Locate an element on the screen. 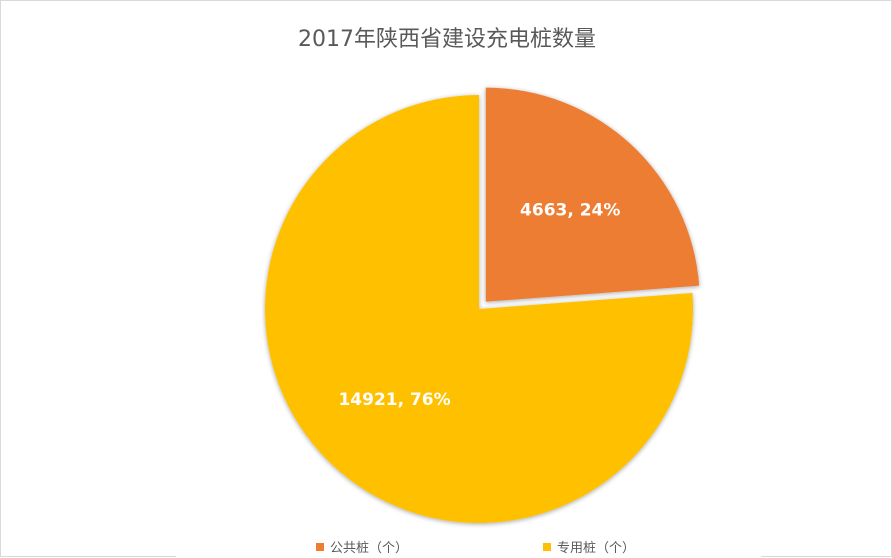 The width and height of the screenshot is (892, 558). legend-label-private: 专用桩（个） is located at coordinates (596, 548).